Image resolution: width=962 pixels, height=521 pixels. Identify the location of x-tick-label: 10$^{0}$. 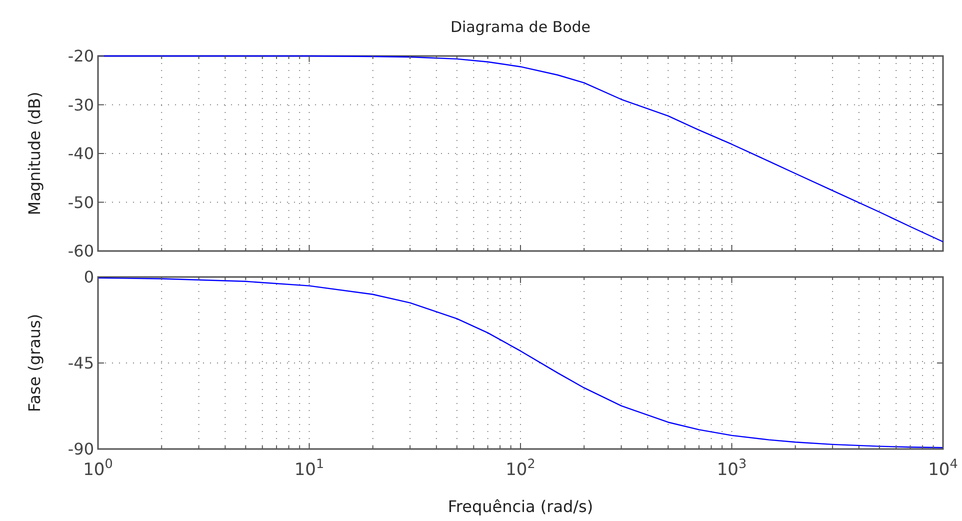
(98, 468).